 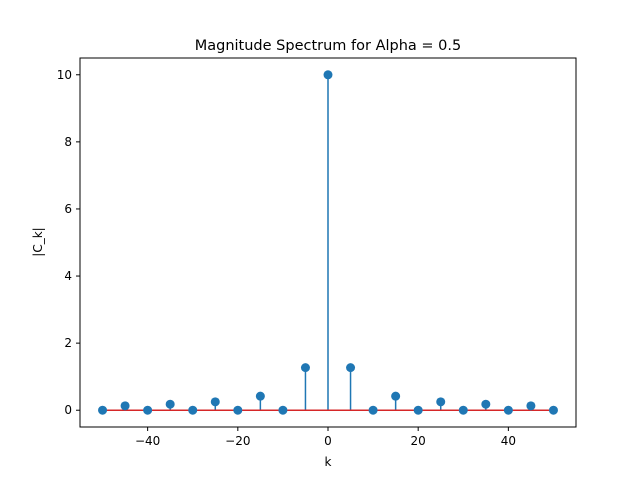 What do you see at coordinates (237, 441) in the screenshot?
I see `x-tick-label: −20` at bounding box center [237, 441].